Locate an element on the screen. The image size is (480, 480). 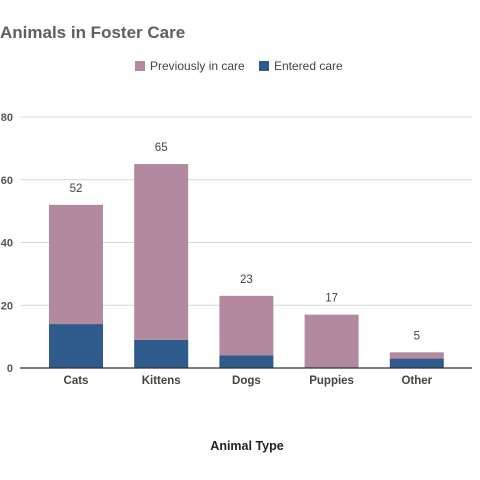
x-axis-ticks: Cats Kittens Dogs Puppies Other is located at coordinates (248, 381).